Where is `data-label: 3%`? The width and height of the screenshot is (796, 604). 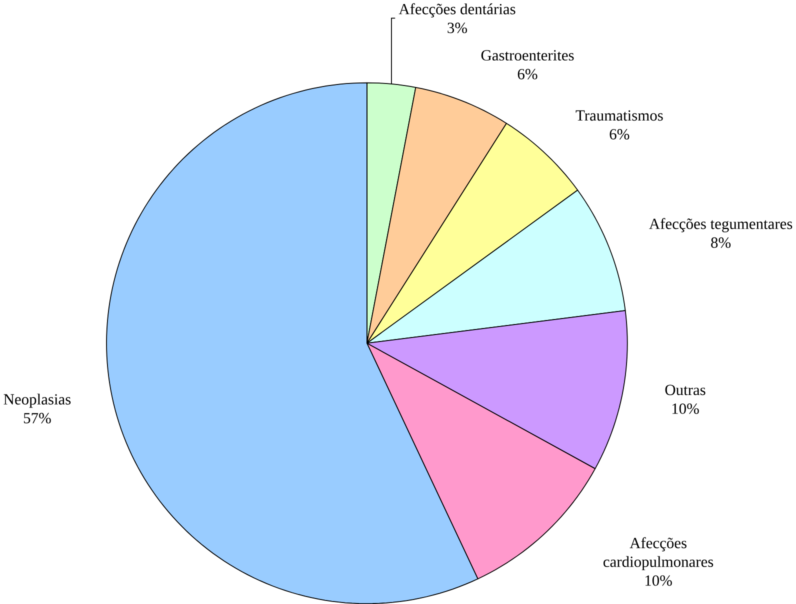
data-label: 3% is located at coordinates (458, 28).